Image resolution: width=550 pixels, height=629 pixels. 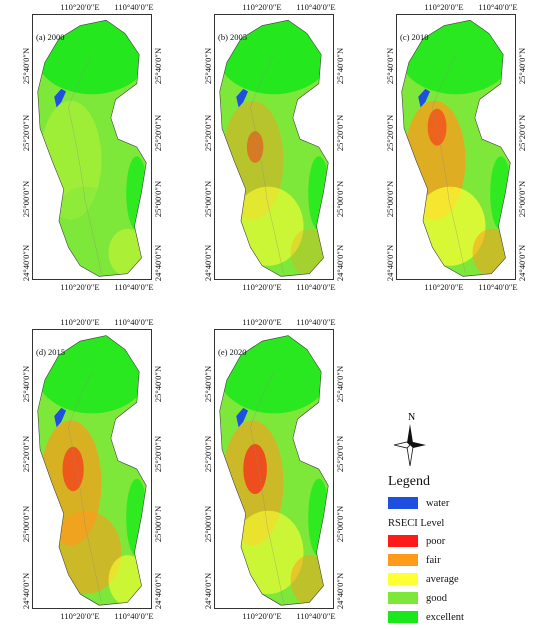 What do you see at coordinates (403, 503) in the screenshot?
I see `water-swatch` at bounding box center [403, 503].